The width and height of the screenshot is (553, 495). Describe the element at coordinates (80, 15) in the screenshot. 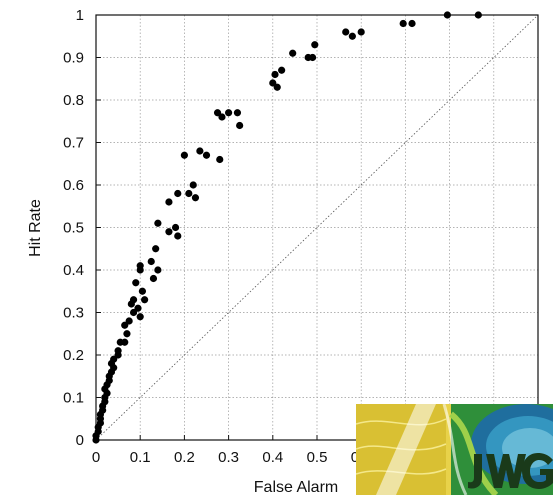

I see `y-tick-label: 1` at that location.